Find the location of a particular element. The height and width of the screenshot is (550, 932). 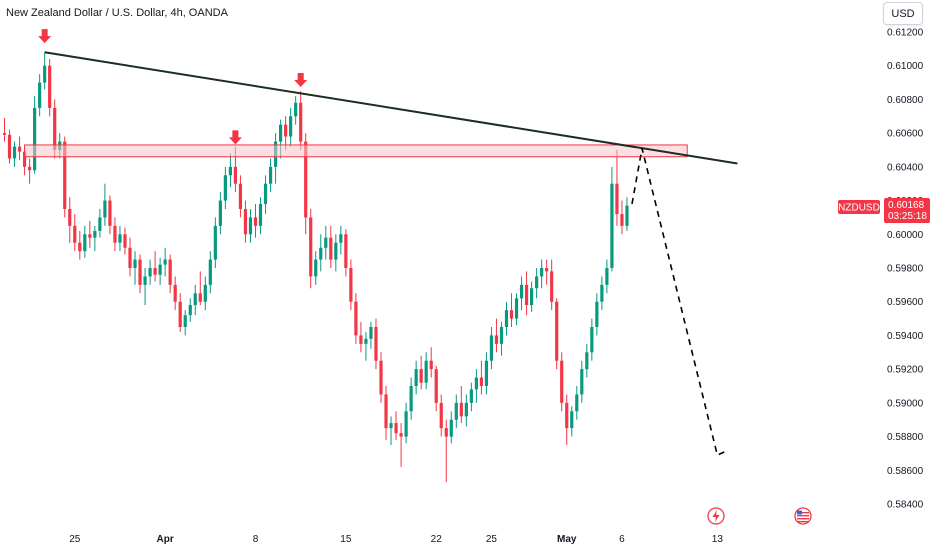

last-price-badge is located at coordinates (907, 210).